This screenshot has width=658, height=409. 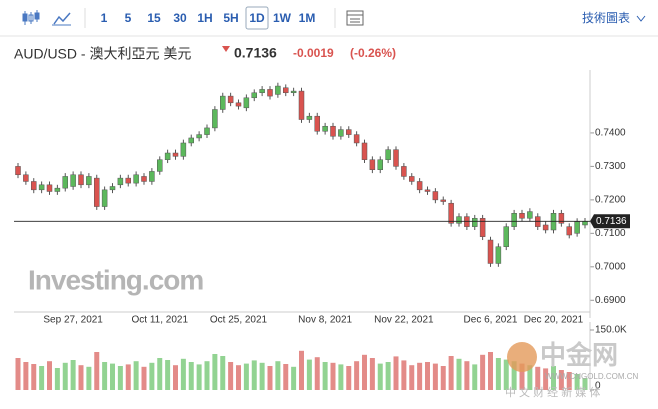 I want to click on interval-button: 1W, so click(x=282, y=18).